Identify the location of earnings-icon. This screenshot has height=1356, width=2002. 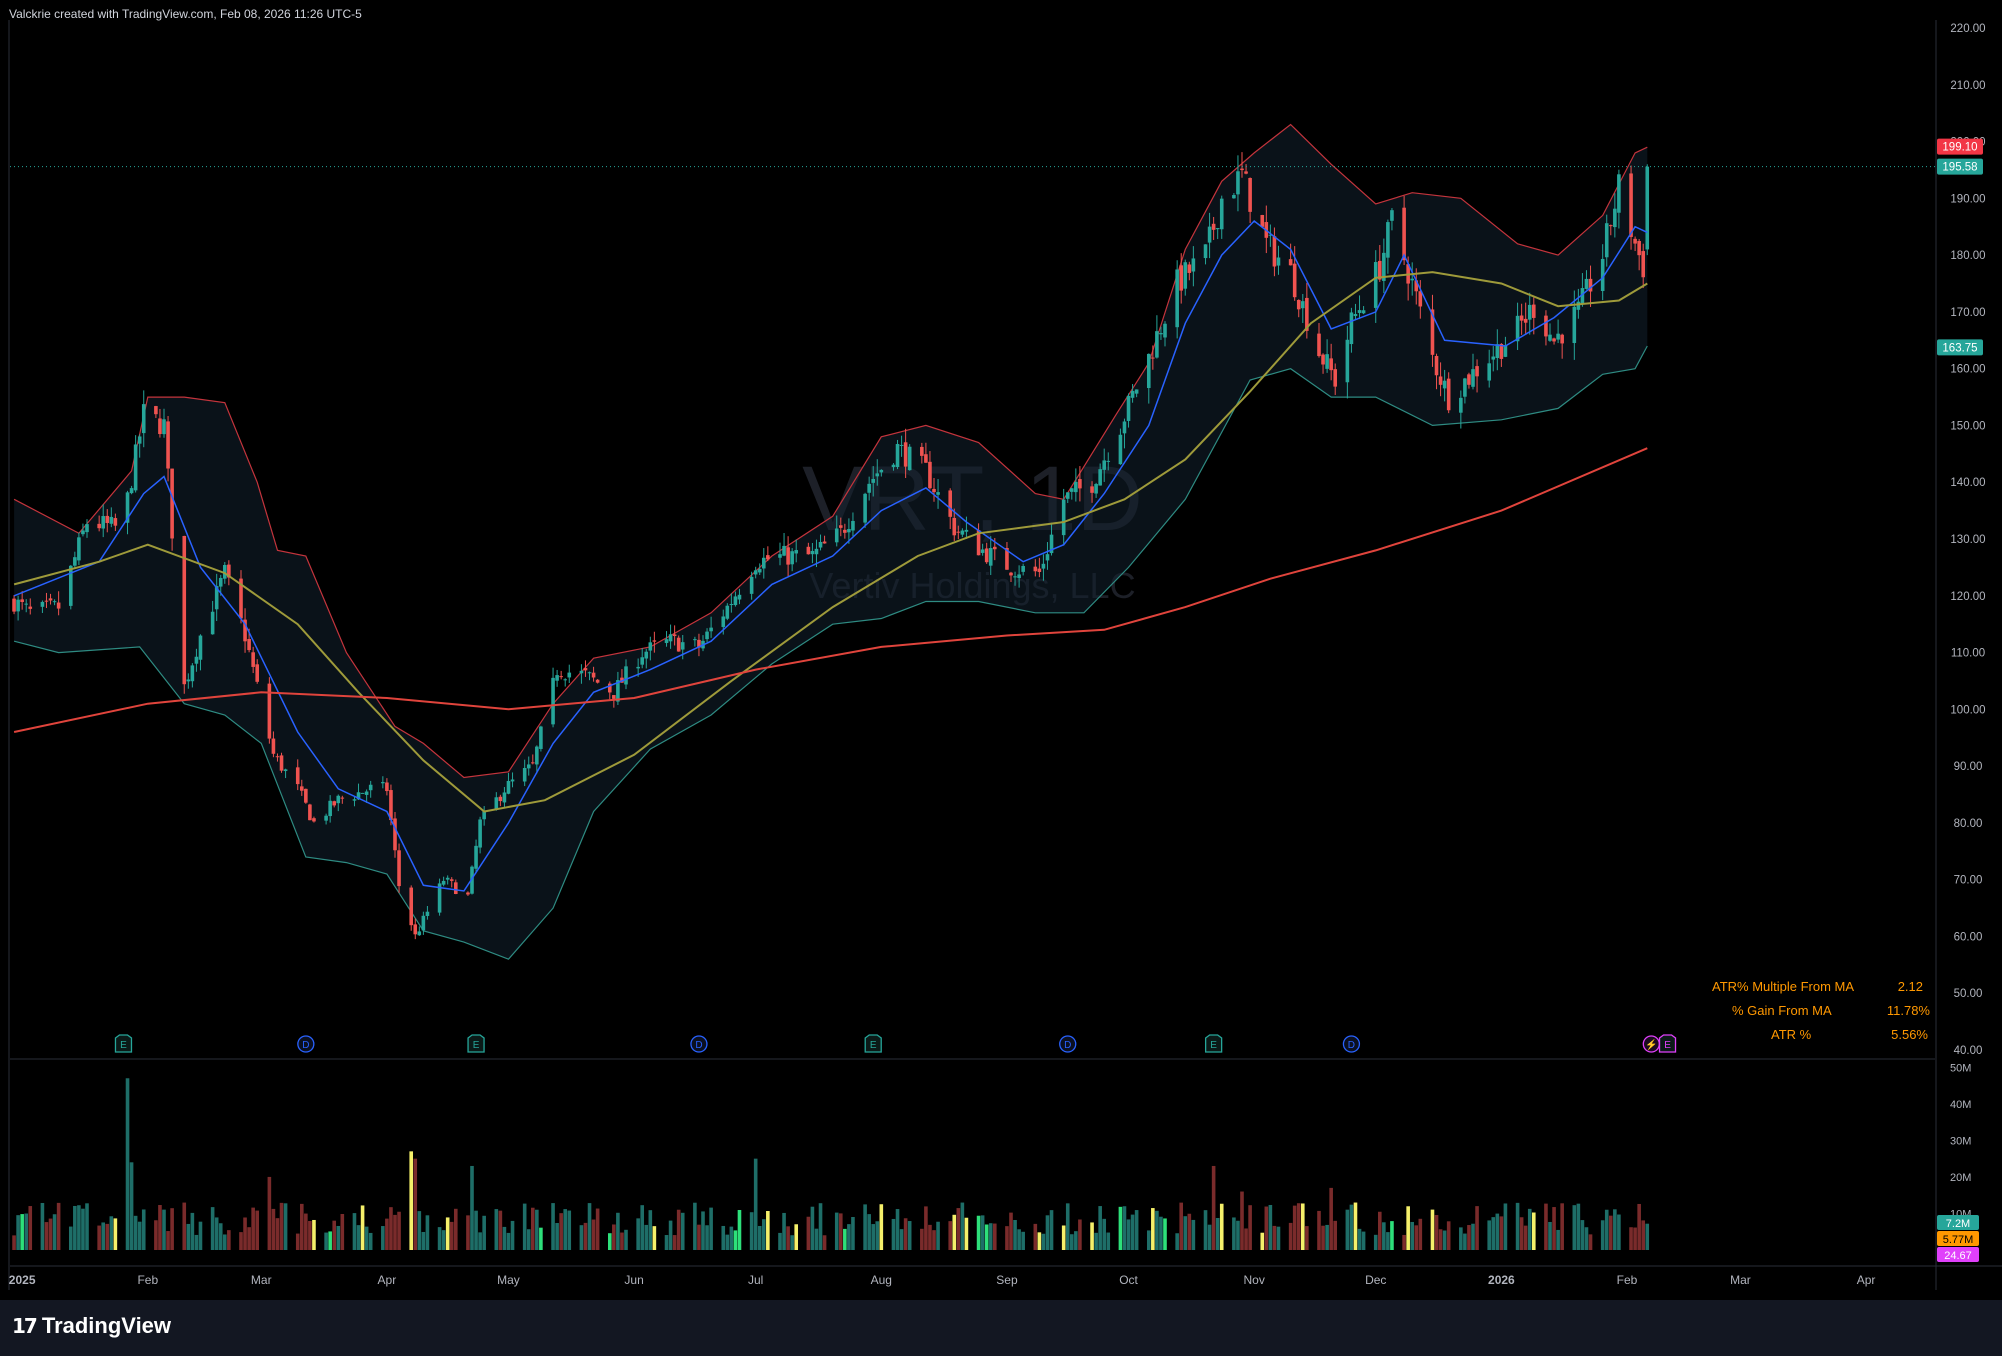
(476, 1043).